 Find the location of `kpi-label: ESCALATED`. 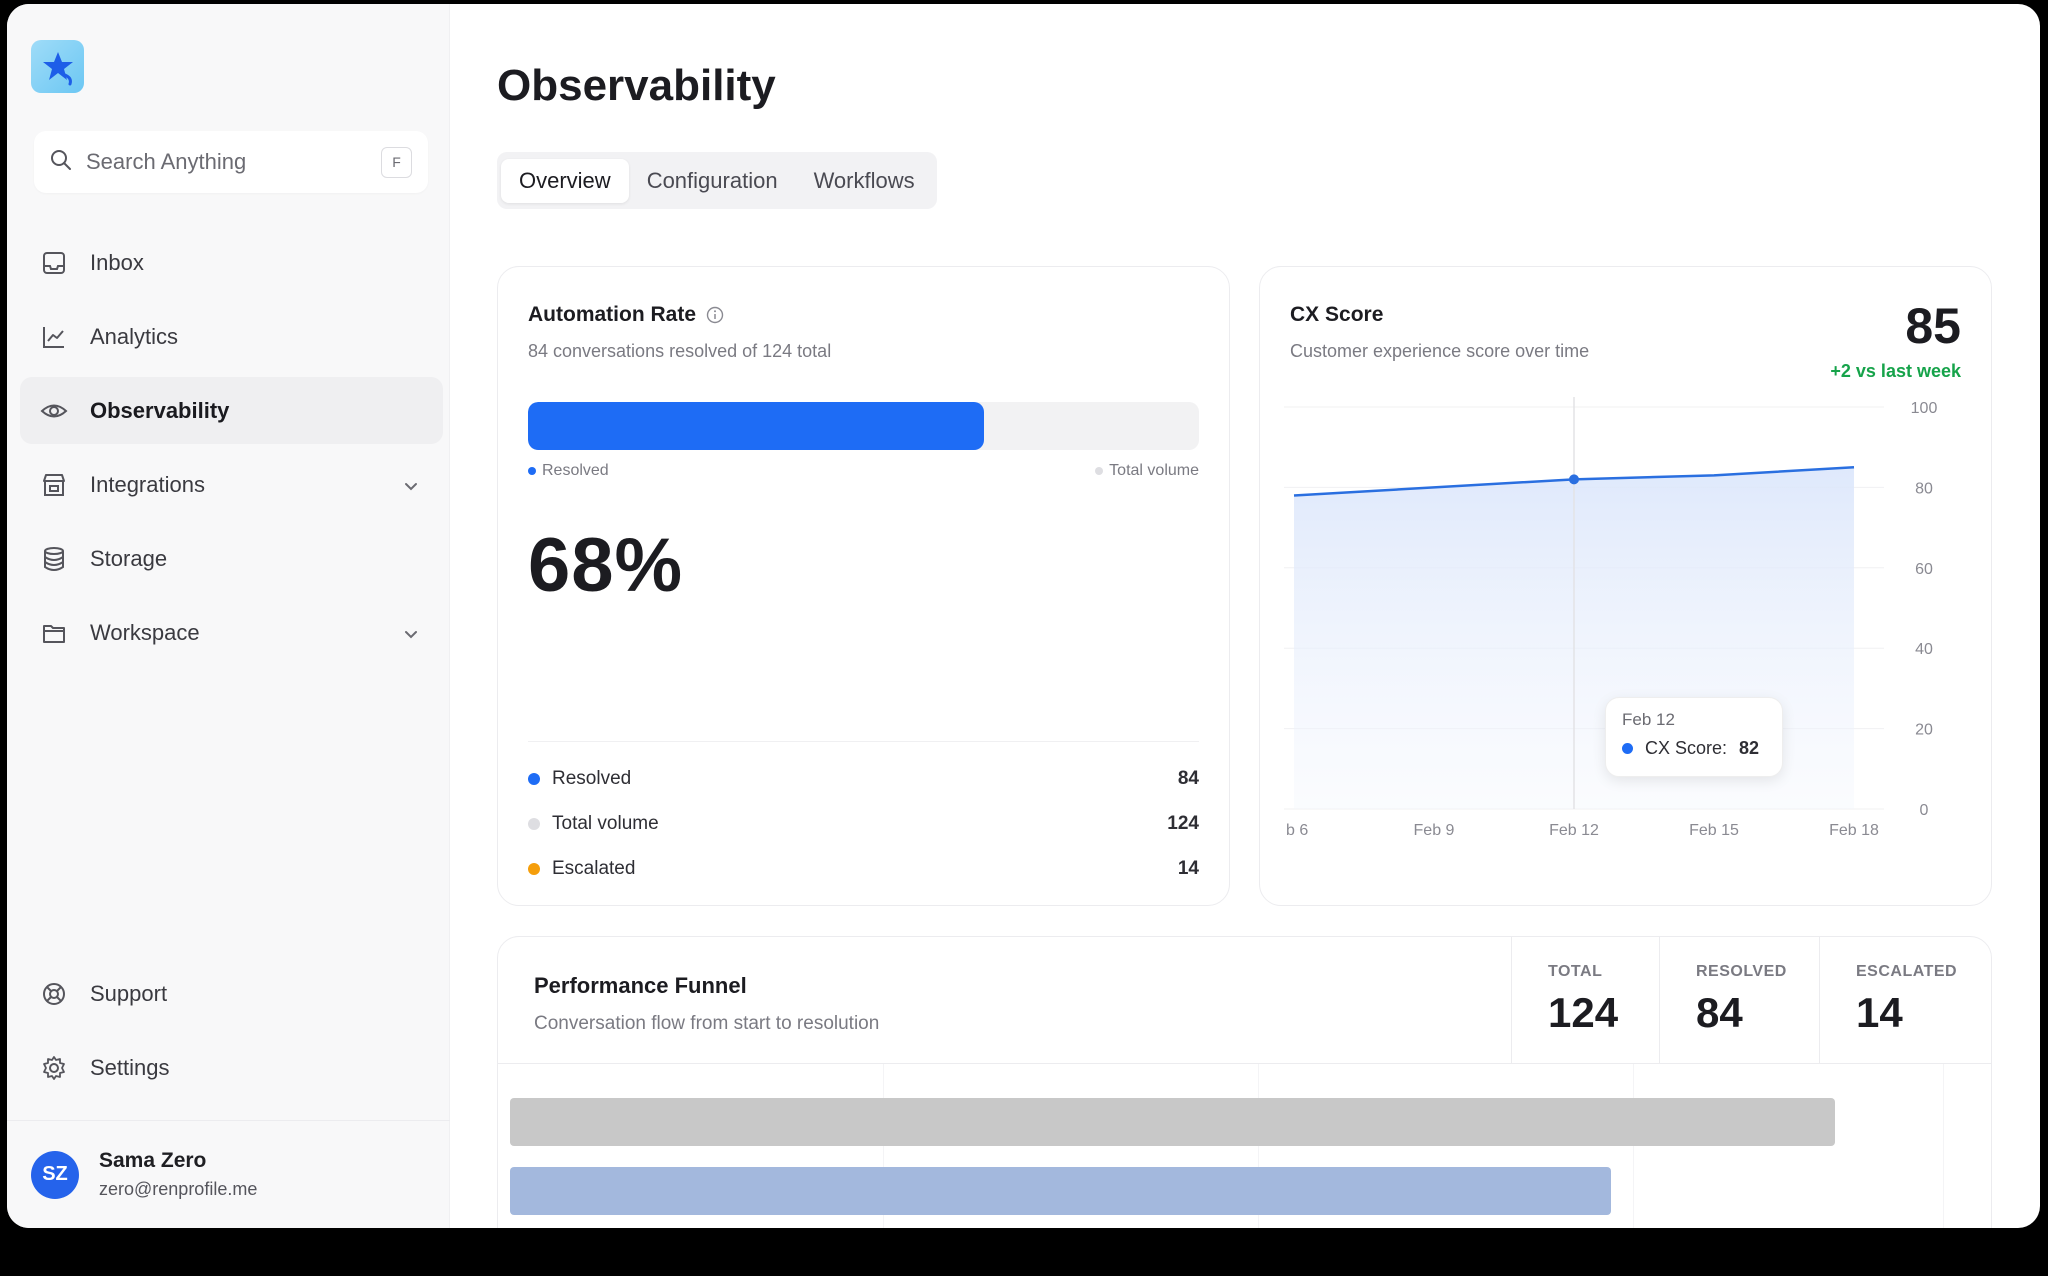

kpi-label: ESCALATED is located at coordinates (1907, 971).